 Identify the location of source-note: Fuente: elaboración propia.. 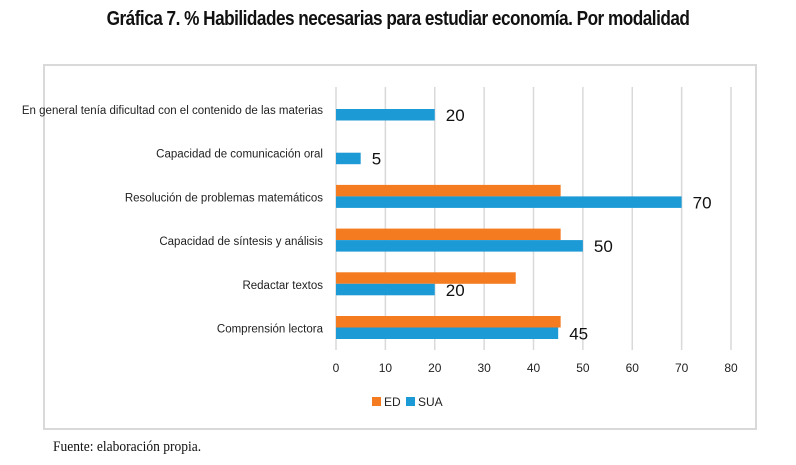
(127, 447).